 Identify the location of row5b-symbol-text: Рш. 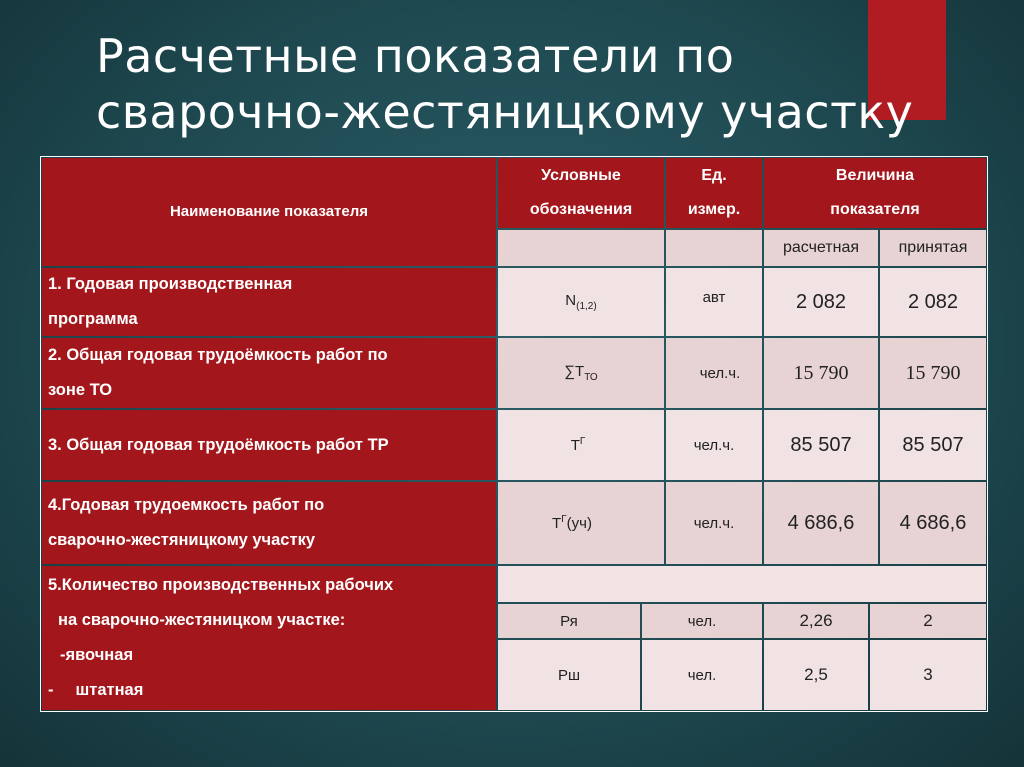
(569, 675).